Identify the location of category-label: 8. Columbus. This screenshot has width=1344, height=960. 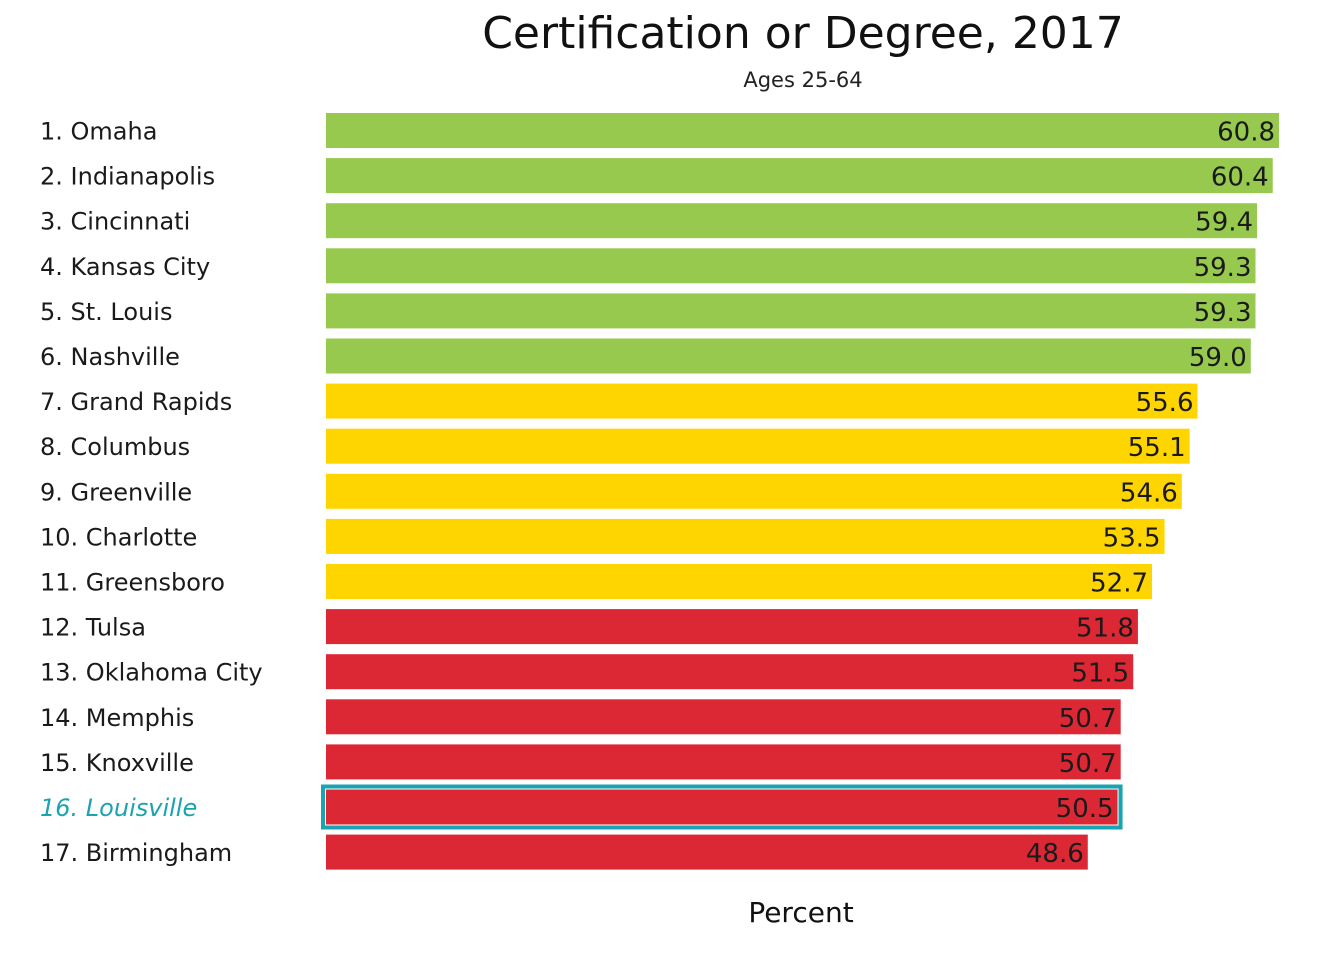
(115, 447).